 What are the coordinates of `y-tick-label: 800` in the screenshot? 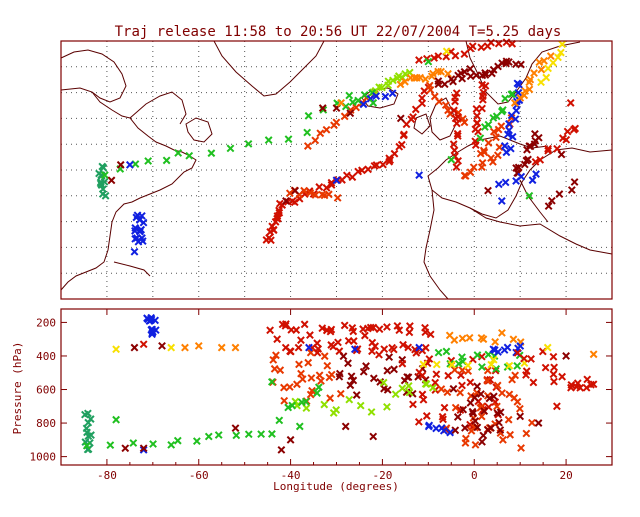 It's located at (46, 423).